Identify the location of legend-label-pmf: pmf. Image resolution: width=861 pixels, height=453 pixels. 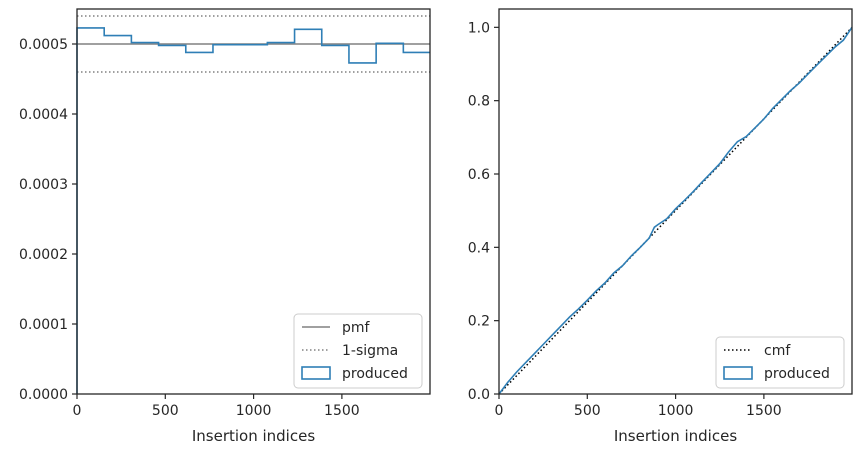
(356, 328).